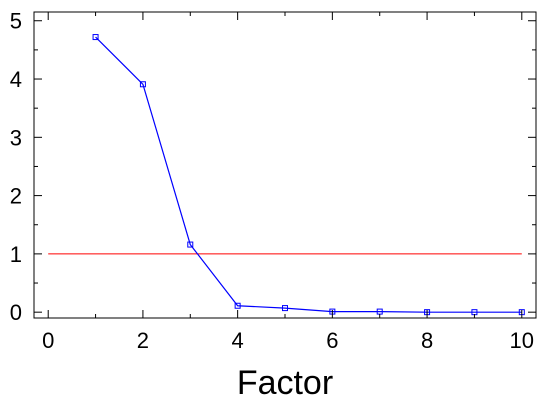  What do you see at coordinates (16, 312) in the screenshot?
I see `y-tick-label: 0` at bounding box center [16, 312].